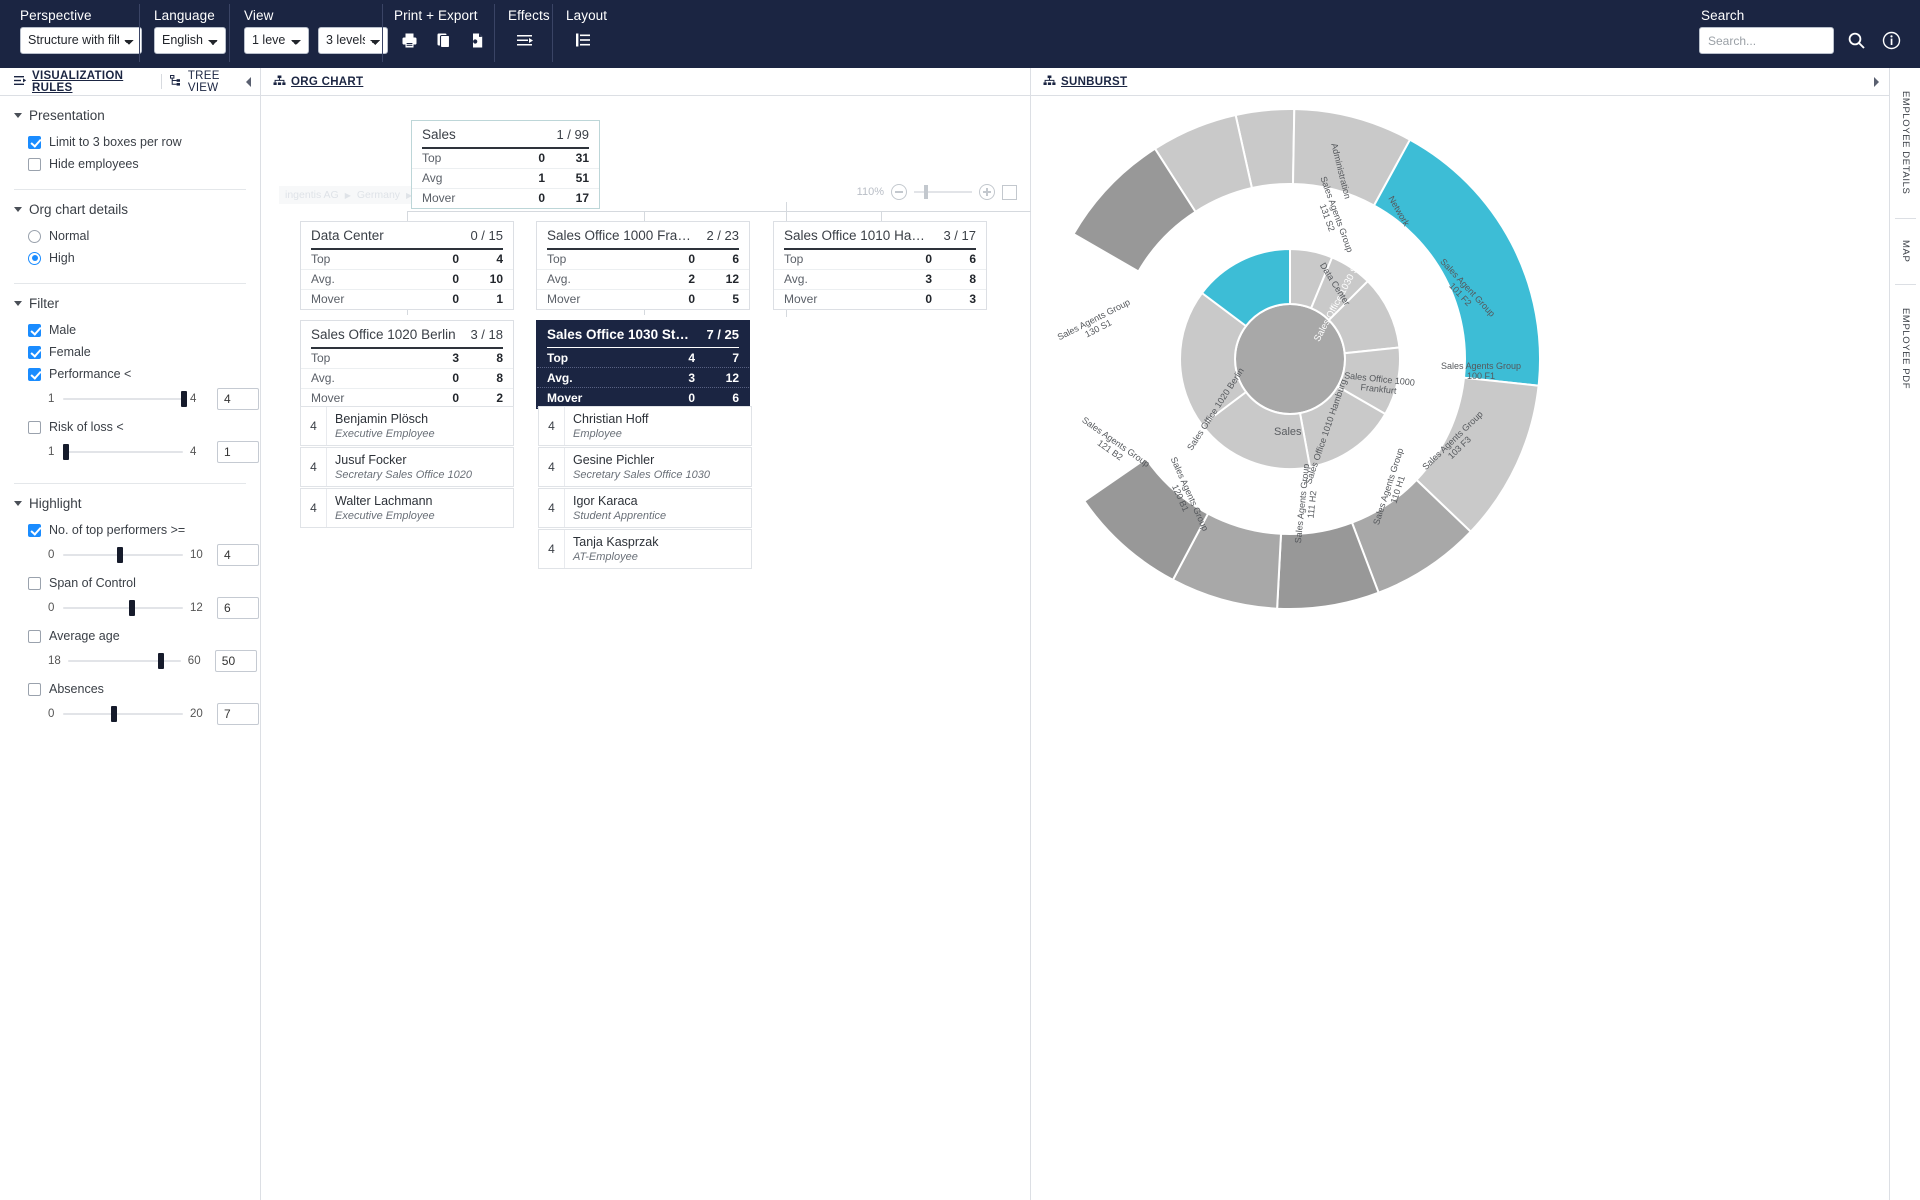 The width and height of the screenshot is (1920, 1200). What do you see at coordinates (120, 555) in the screenshot?
I see `slider-top-performers-thumb` at bounding box center [120, 555].